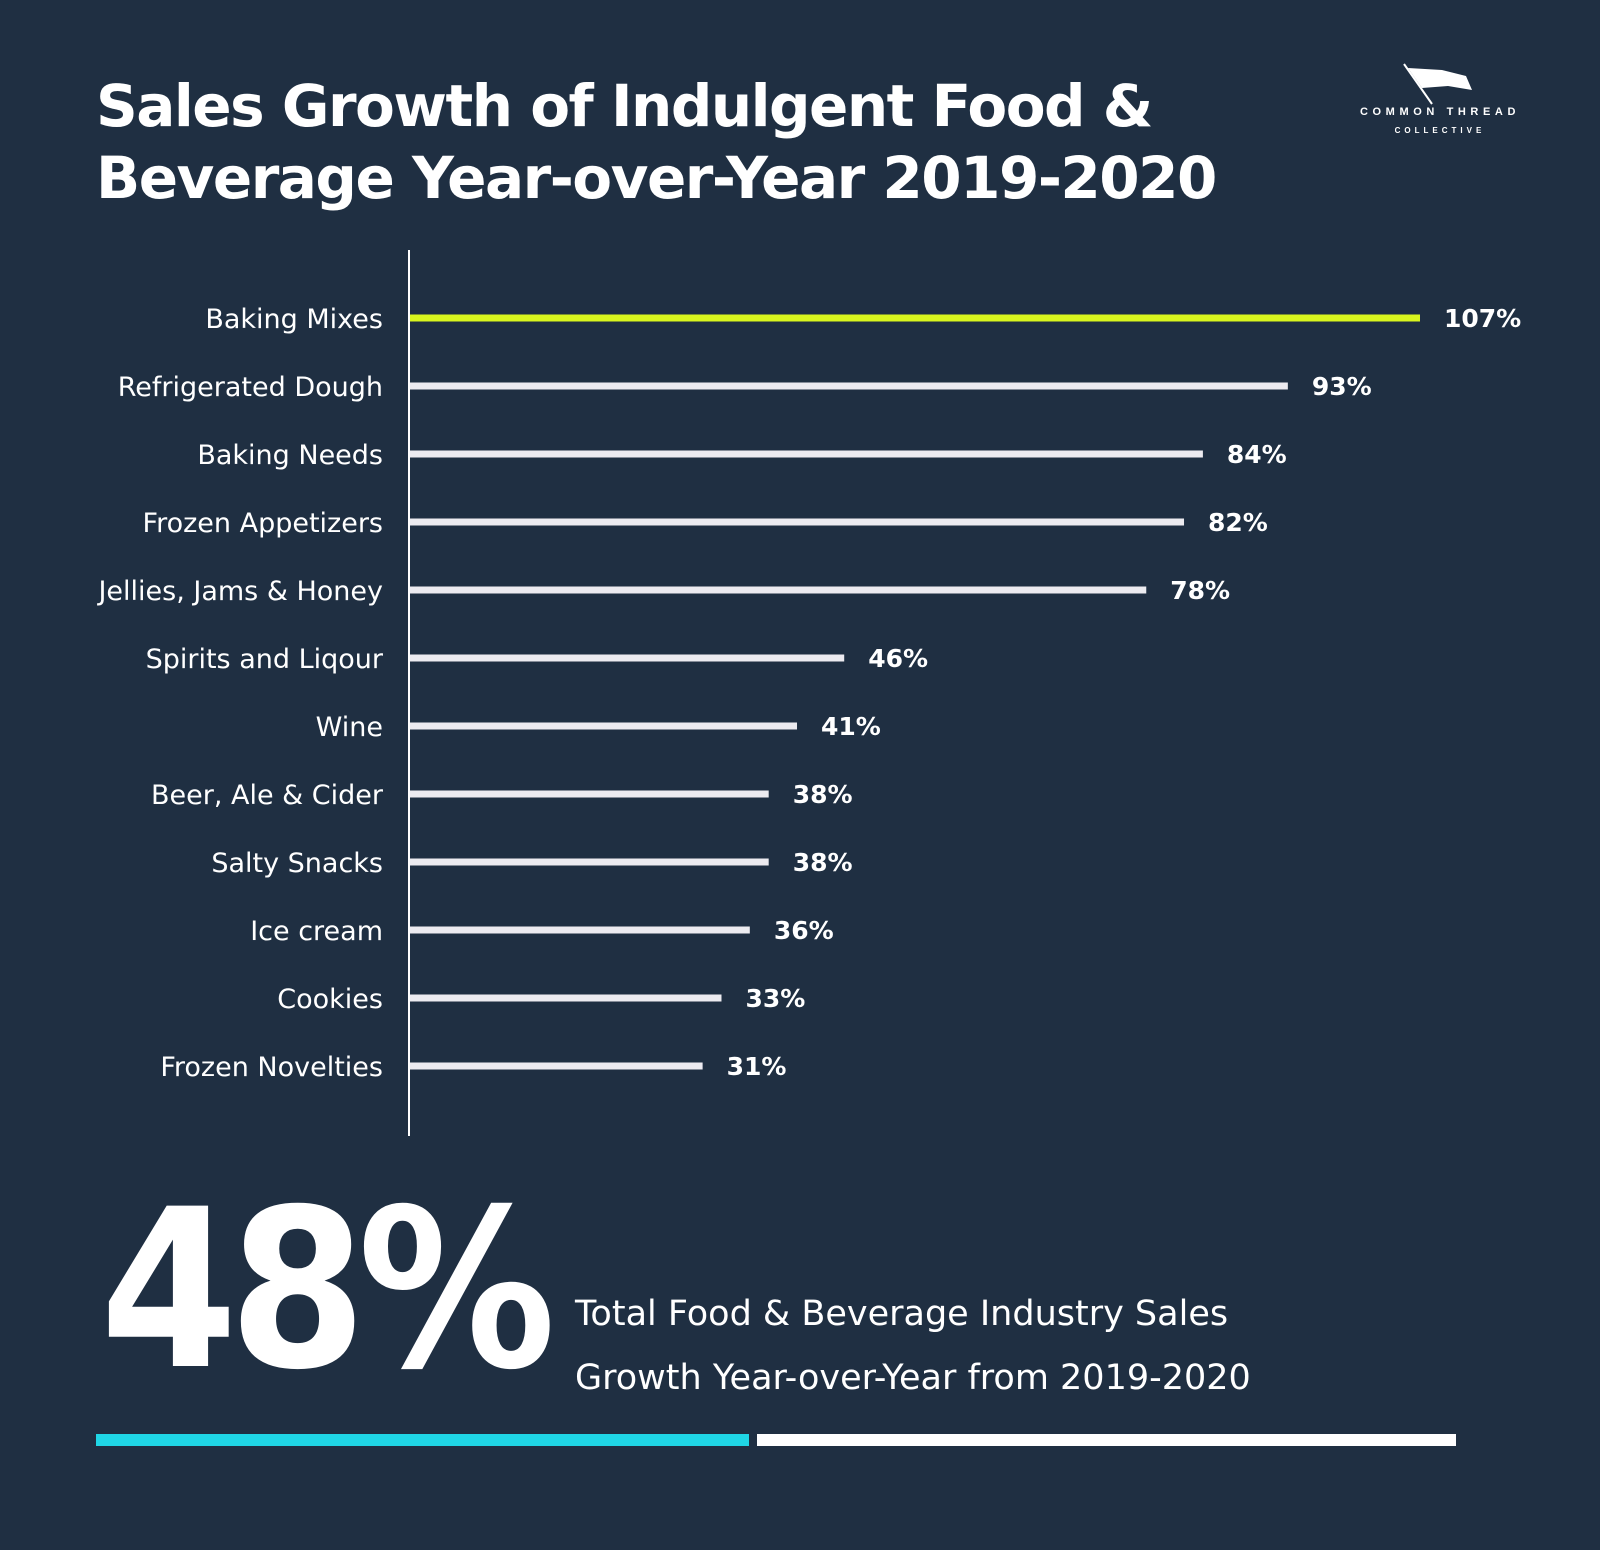  I want to click on category-label: Wine, so click(349, 727).